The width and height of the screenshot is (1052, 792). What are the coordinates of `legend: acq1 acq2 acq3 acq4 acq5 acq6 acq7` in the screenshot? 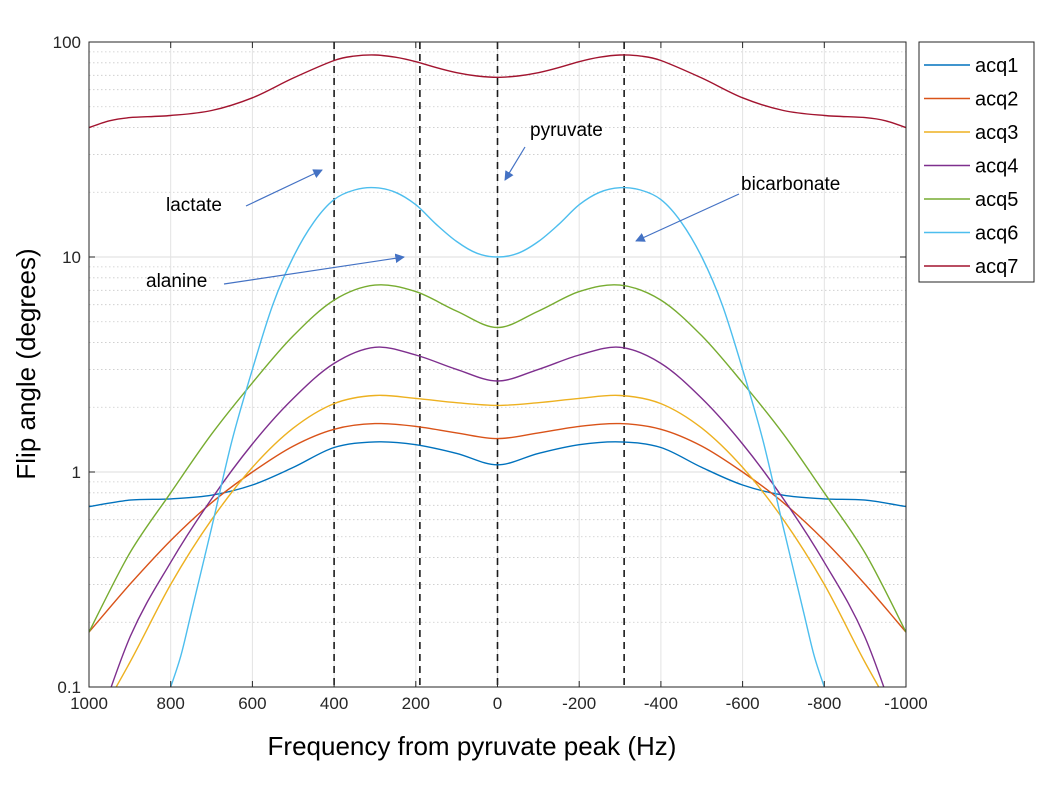 It's located at (976, 162).